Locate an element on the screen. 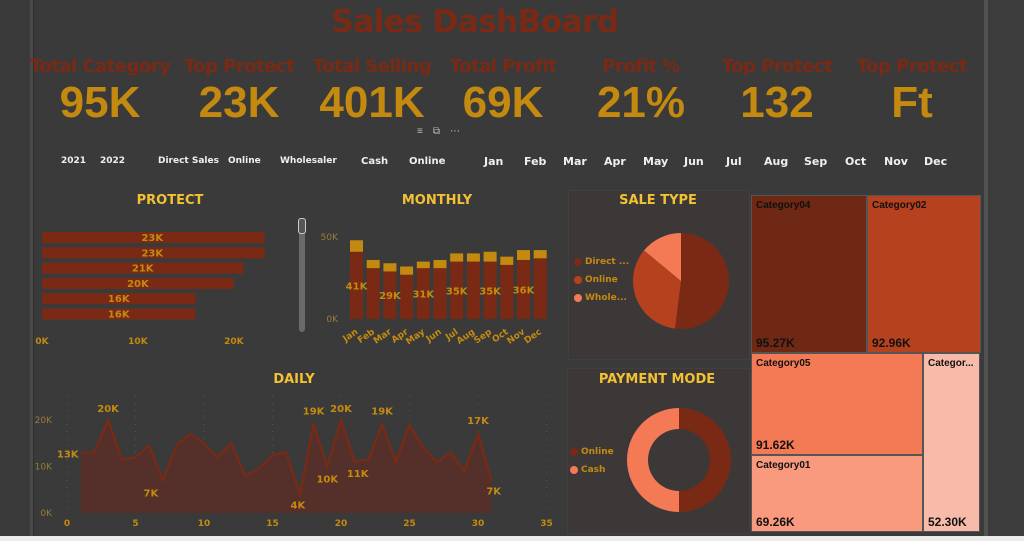  protect-chart-title: PROTECT is located at coordinates (170, 200).